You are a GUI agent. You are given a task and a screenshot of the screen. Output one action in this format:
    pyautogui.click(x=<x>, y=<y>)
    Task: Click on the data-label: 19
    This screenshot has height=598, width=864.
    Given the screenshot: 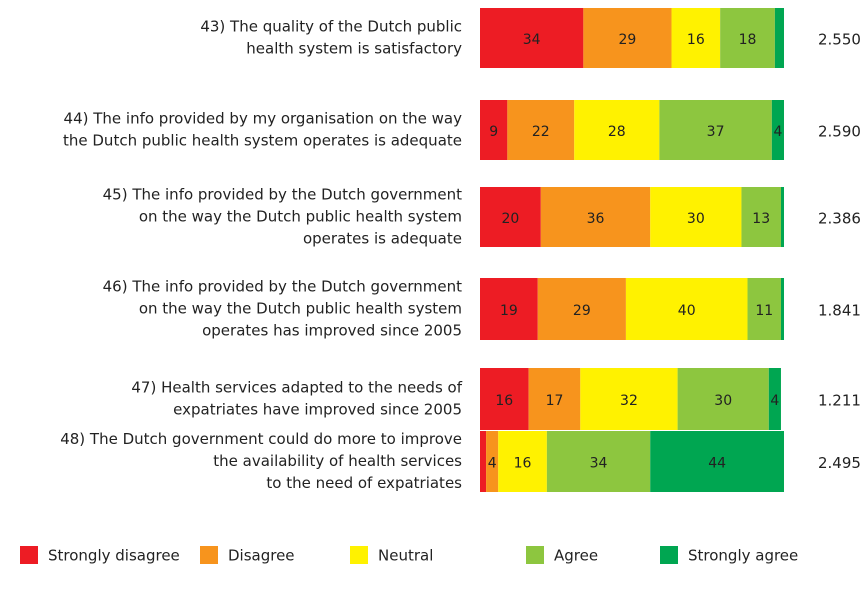 What is the action you would take?
    pyautogui.click(x=509, y=311)
    